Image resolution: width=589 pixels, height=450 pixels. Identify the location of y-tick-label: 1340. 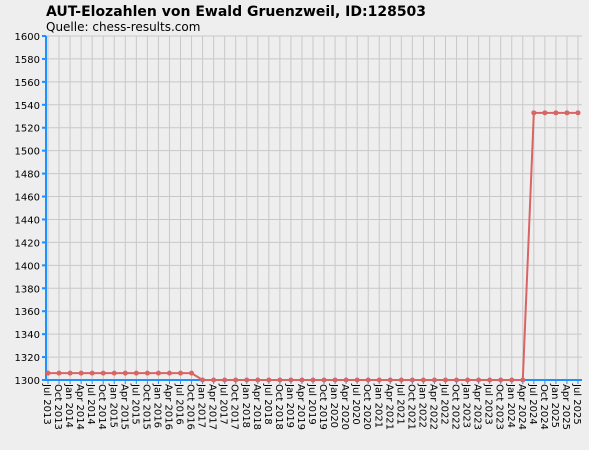
(27, 335).